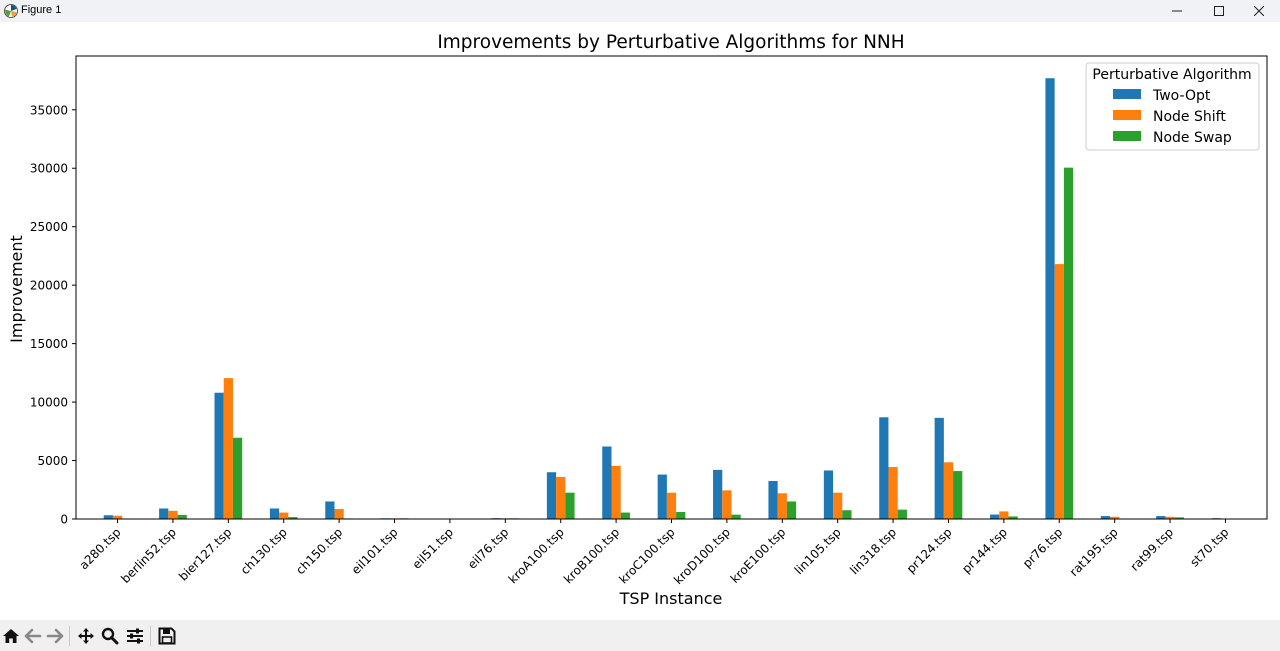 The image size is (1280, 651). I want to click on legend-label-node-shift: Node Shift, so click(1189, 117).